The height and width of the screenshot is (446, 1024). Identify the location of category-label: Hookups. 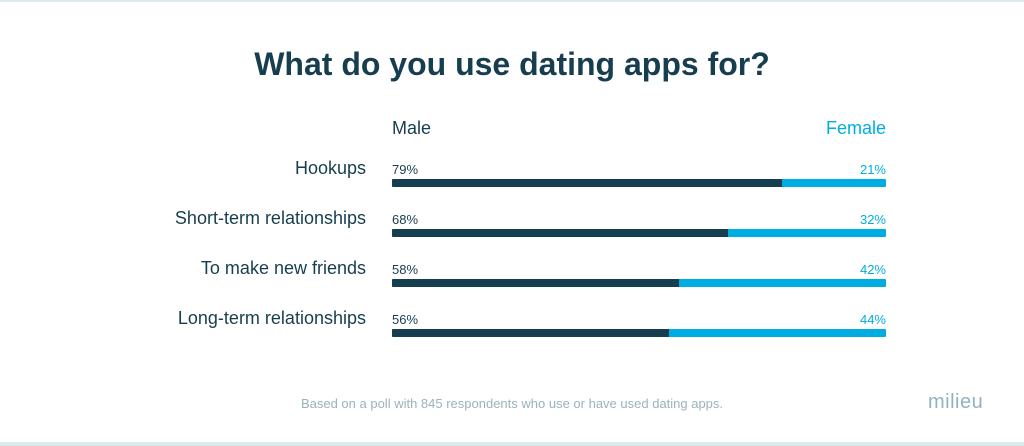
(330, 168).